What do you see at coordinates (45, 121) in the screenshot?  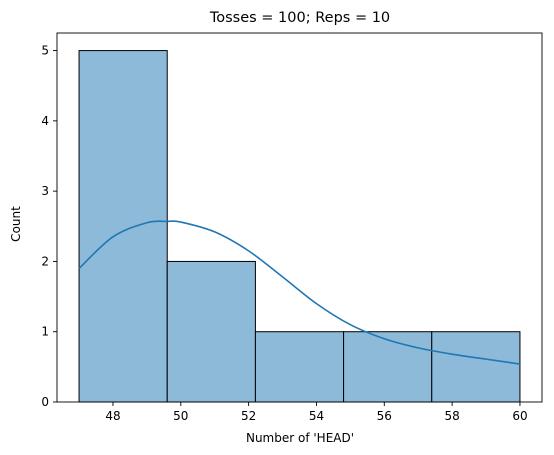 I see `y-tick-label: 4` at bounding box center [45, 121].